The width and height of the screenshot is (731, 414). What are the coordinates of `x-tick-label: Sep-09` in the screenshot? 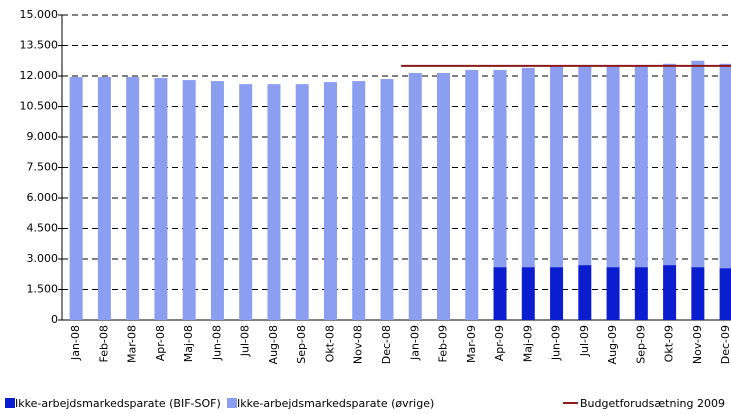 It's located at (640, 344).